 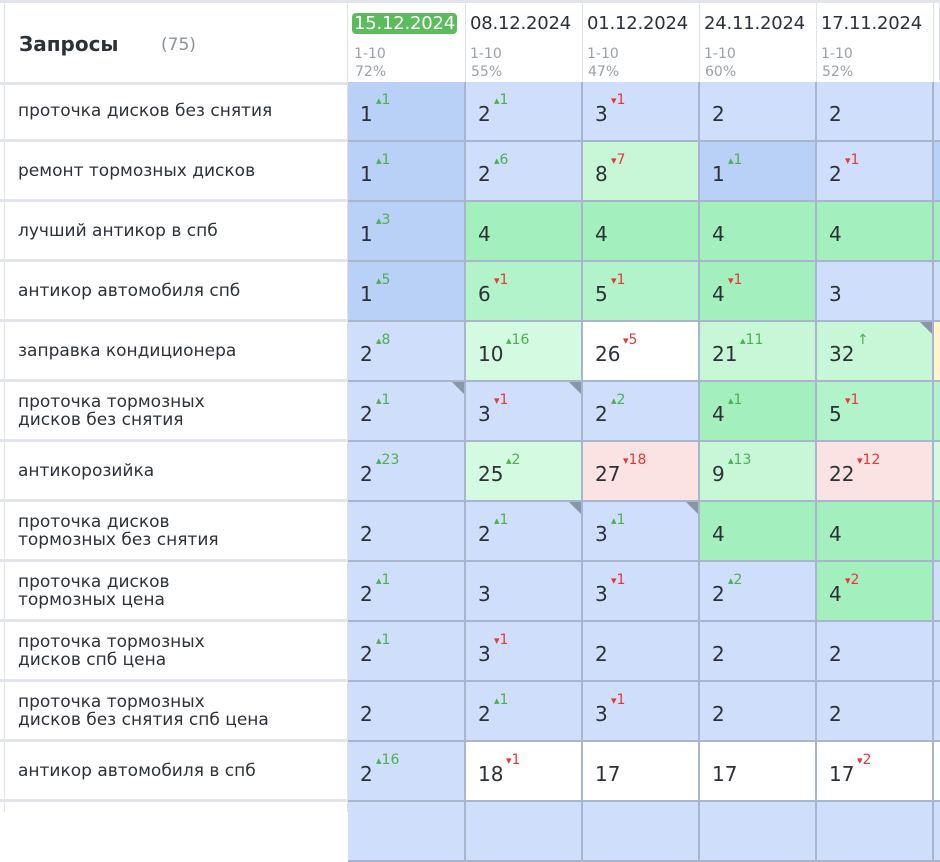 What do you see at coordinates (758, 472) in the screenshot?
I see `position-cell: 9 ▴13` at bounding box center [758, 472].